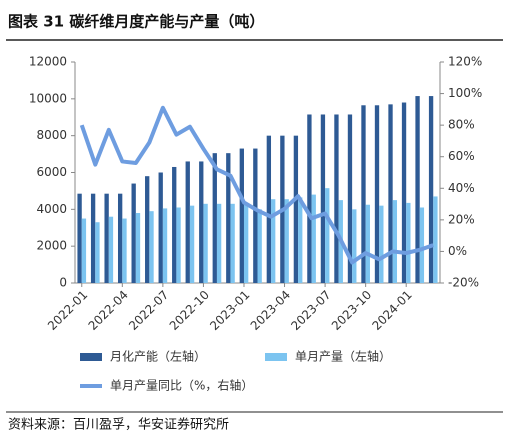 The image size is (509, 439). Describe the element at coordinates (108, 310) in the screenshot. I see `x-tick-label: 2022-04` at that location.